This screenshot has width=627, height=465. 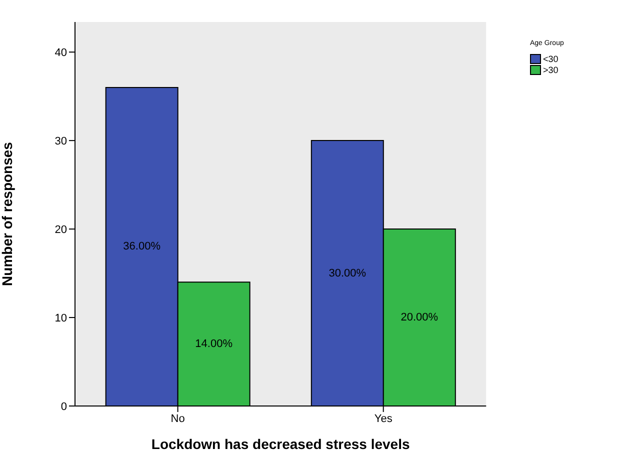 What do you see at coordinates (347, 273) in the screenshot?
I see `data-label: 30.00%` at bounding box center [347, 273].